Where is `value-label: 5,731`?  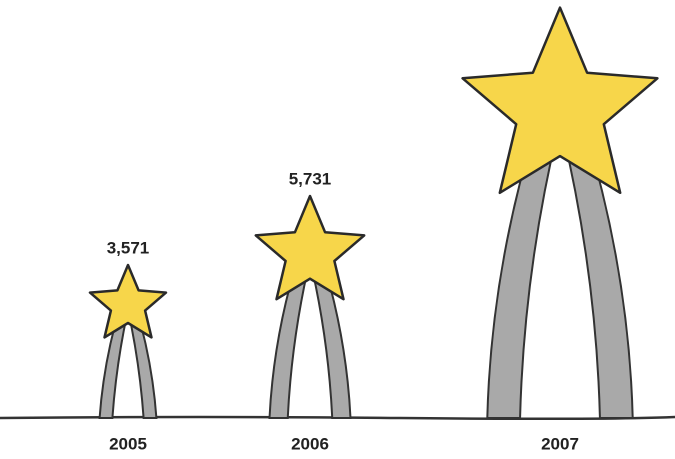
value-label: 5,731 is located at coordinates (310, 178).